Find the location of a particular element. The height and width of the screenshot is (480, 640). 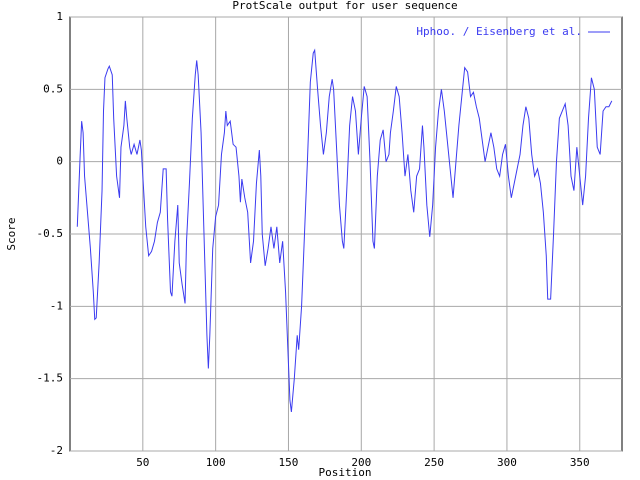

y-axis-label: Score is located at coordinates (11, 233).